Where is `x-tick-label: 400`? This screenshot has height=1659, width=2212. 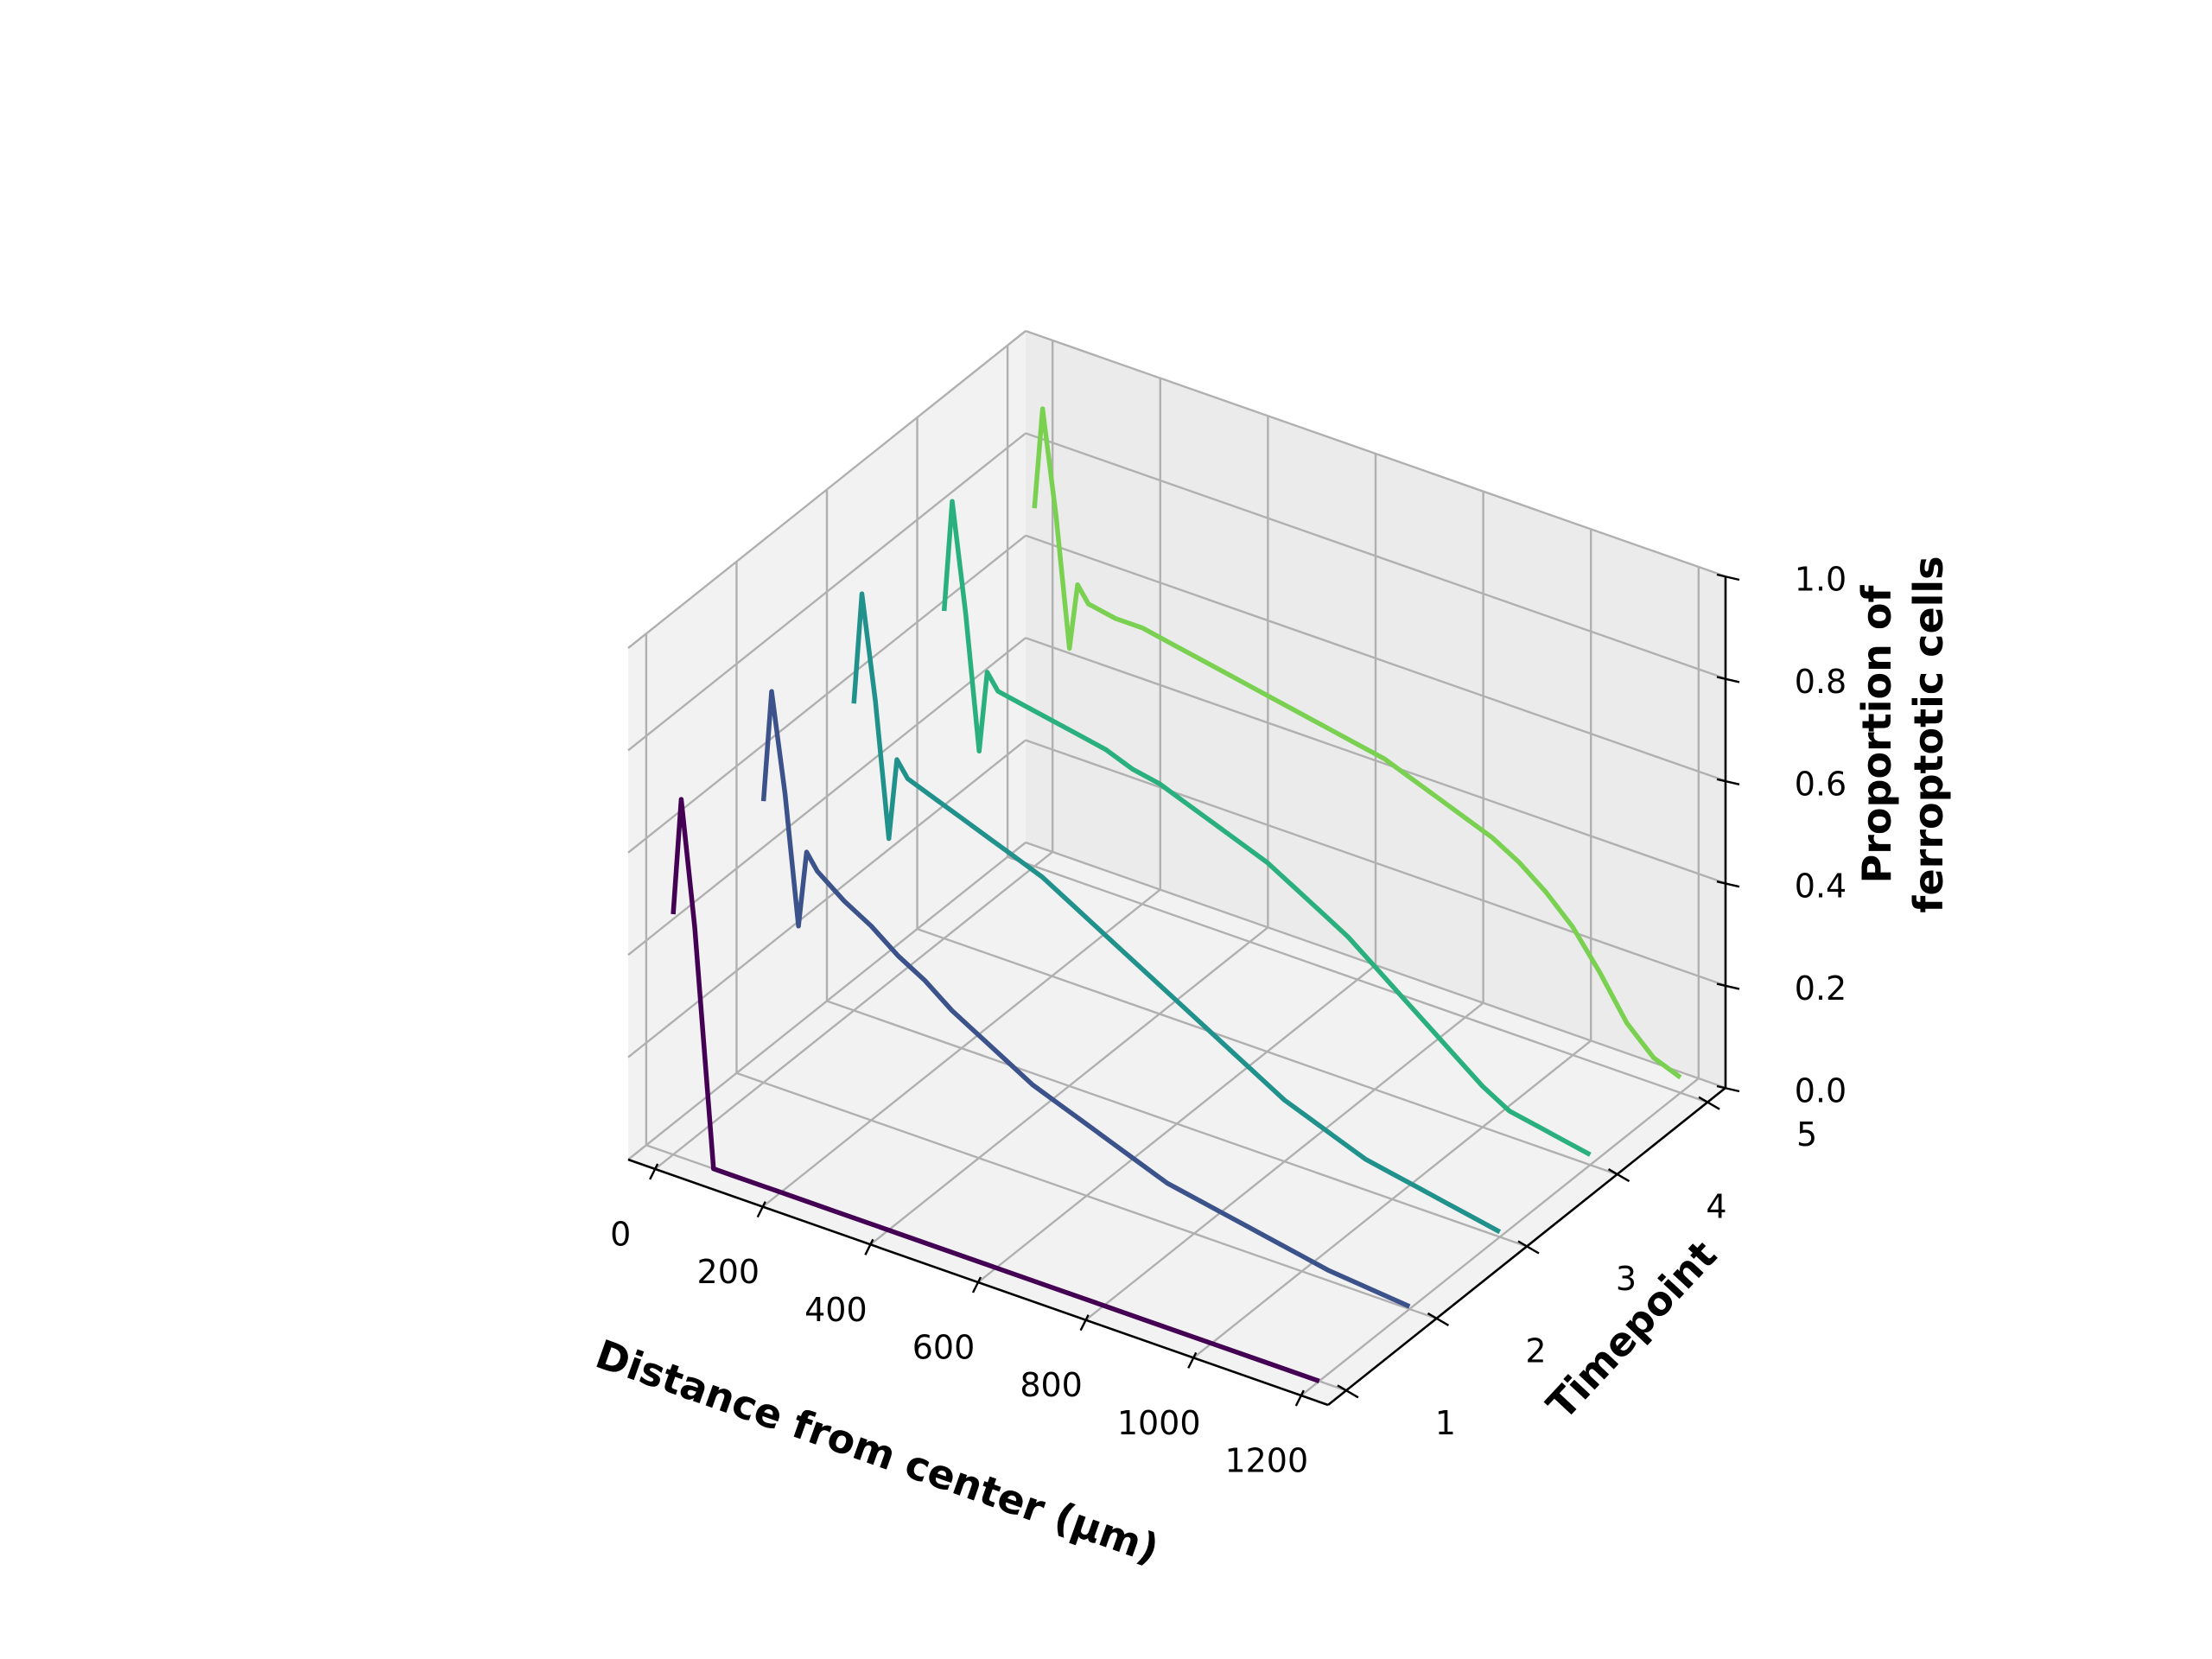
x-tick-label: 400 is located at coordinates (836, 1310).